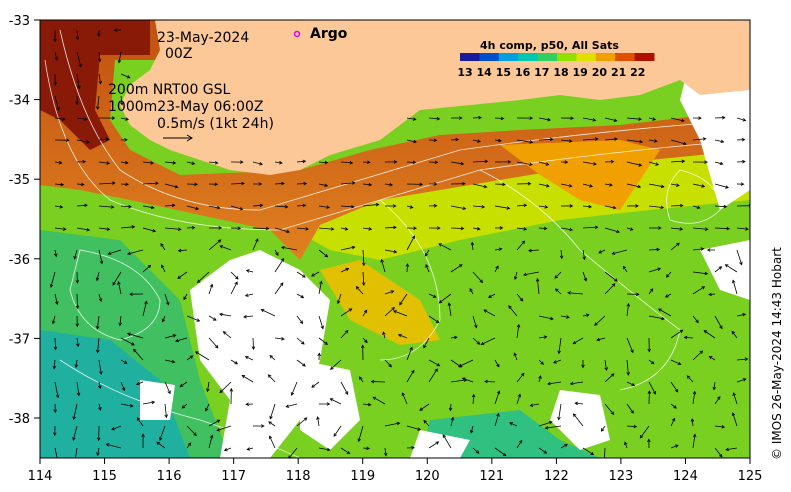  I want to click on x-tick-label: 122, so click(556, 476).